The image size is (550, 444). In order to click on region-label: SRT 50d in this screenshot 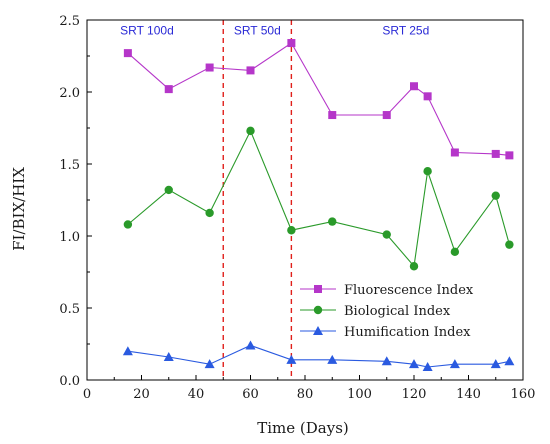, I will do `click(257, 30)`.